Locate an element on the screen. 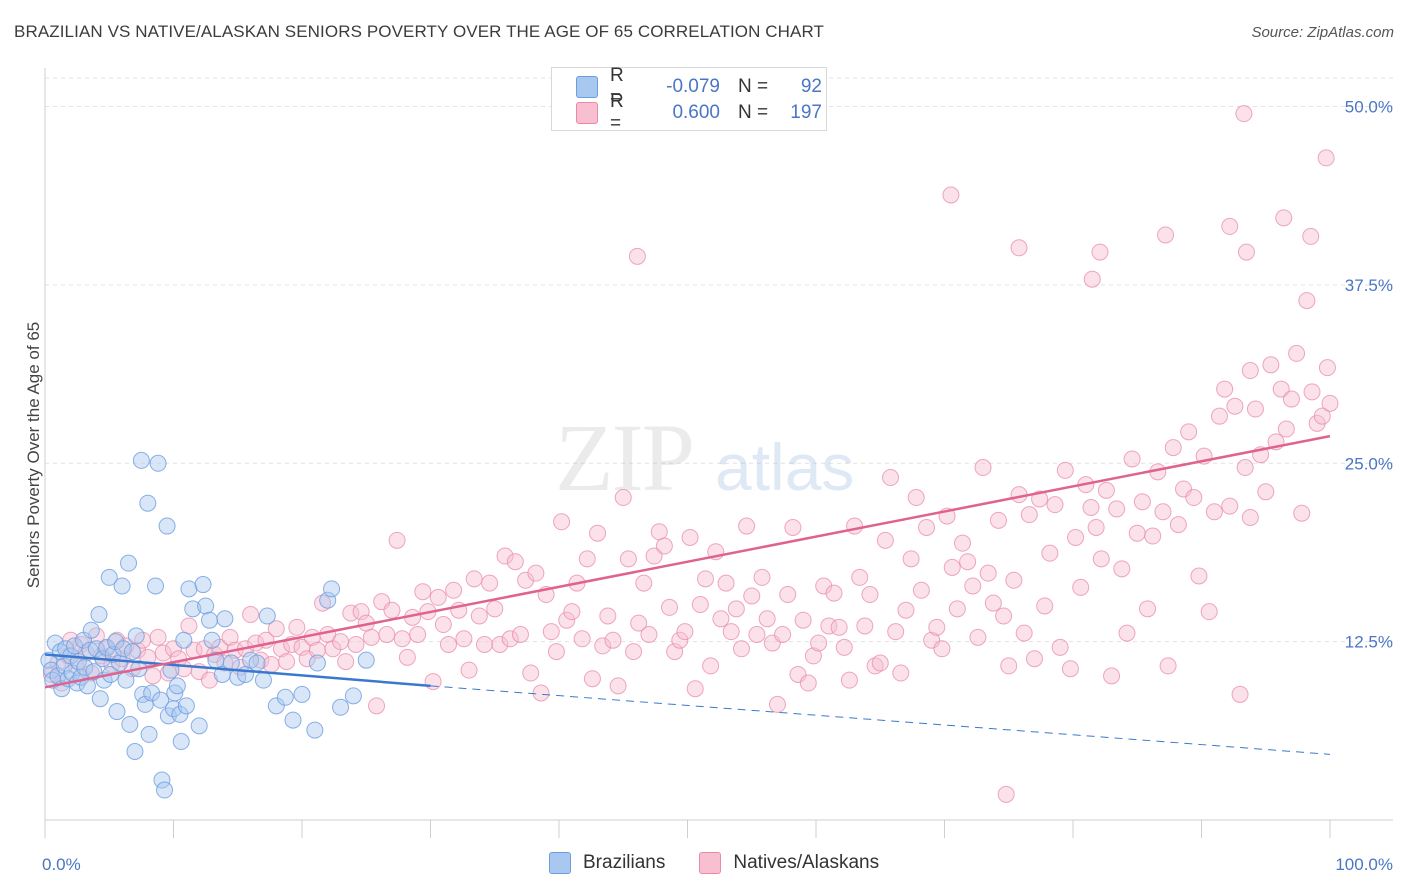 The width and height of the screenshot is (1406, 892). legend-r-value: 0.600 is located at coordinates (696, 112).